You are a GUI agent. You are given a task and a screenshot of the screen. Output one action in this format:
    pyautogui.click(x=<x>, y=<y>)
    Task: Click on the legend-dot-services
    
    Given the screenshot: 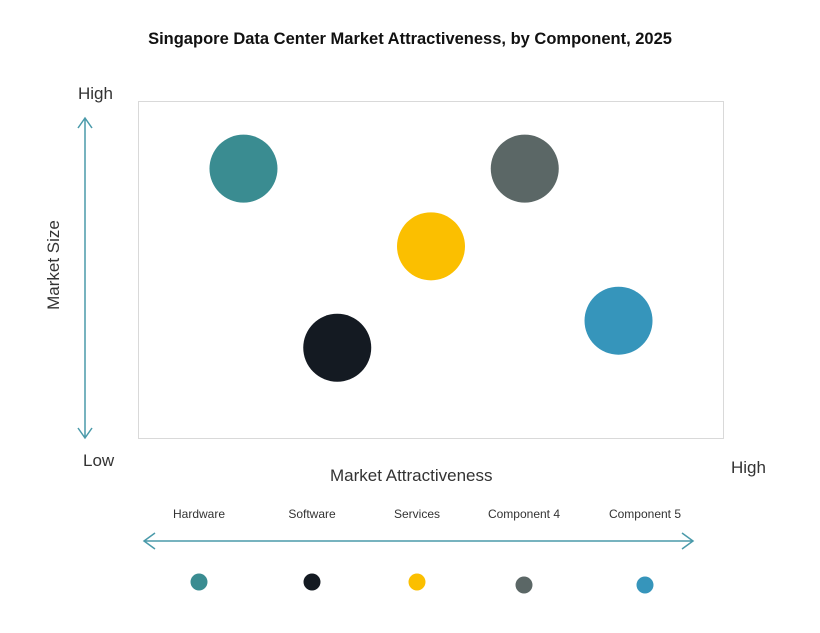 What is the action you would take?
    pyautogui.click(x=417, y=582)
    